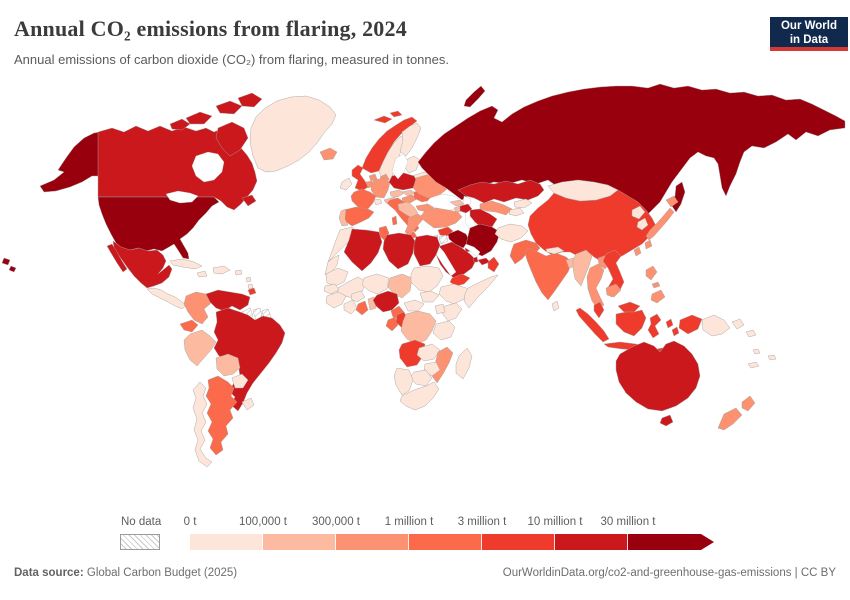  Describe the element at coordinates (516, 212) in the screenshot. I see `country-tajikistan` at that location.